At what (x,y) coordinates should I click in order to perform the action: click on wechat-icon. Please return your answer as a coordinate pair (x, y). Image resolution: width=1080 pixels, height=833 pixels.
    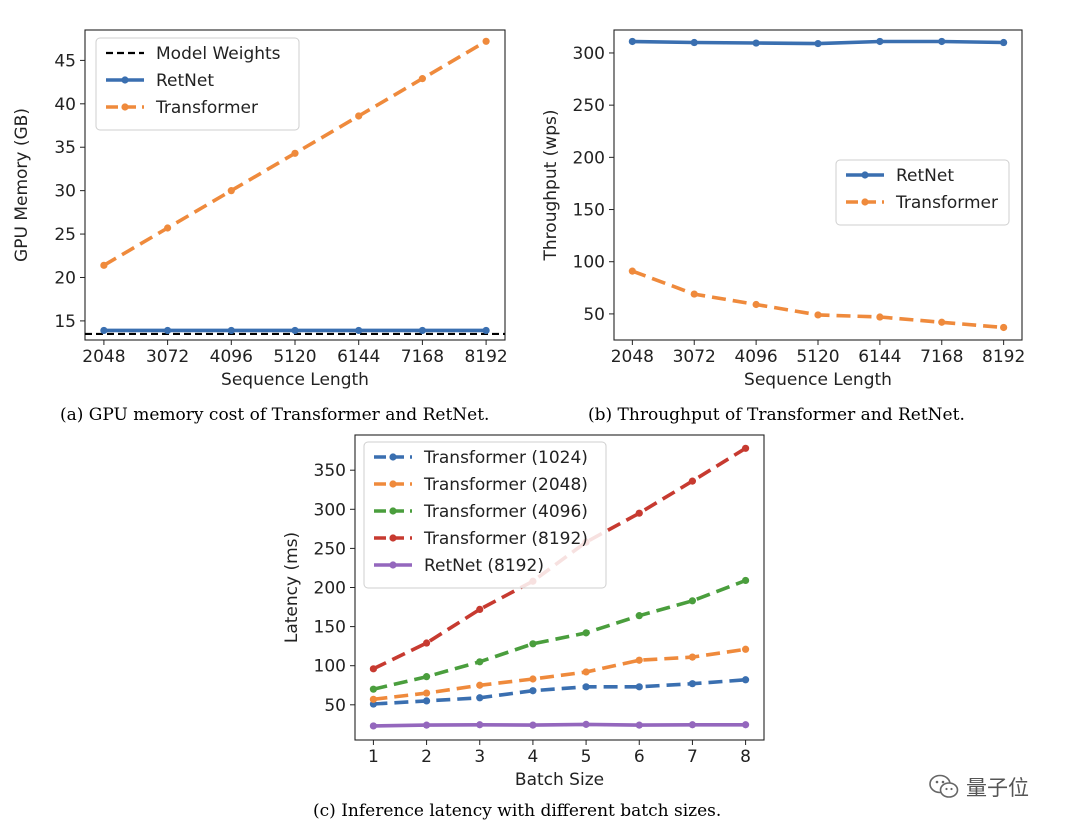
    Looking at the image, I should click on (944, 786).